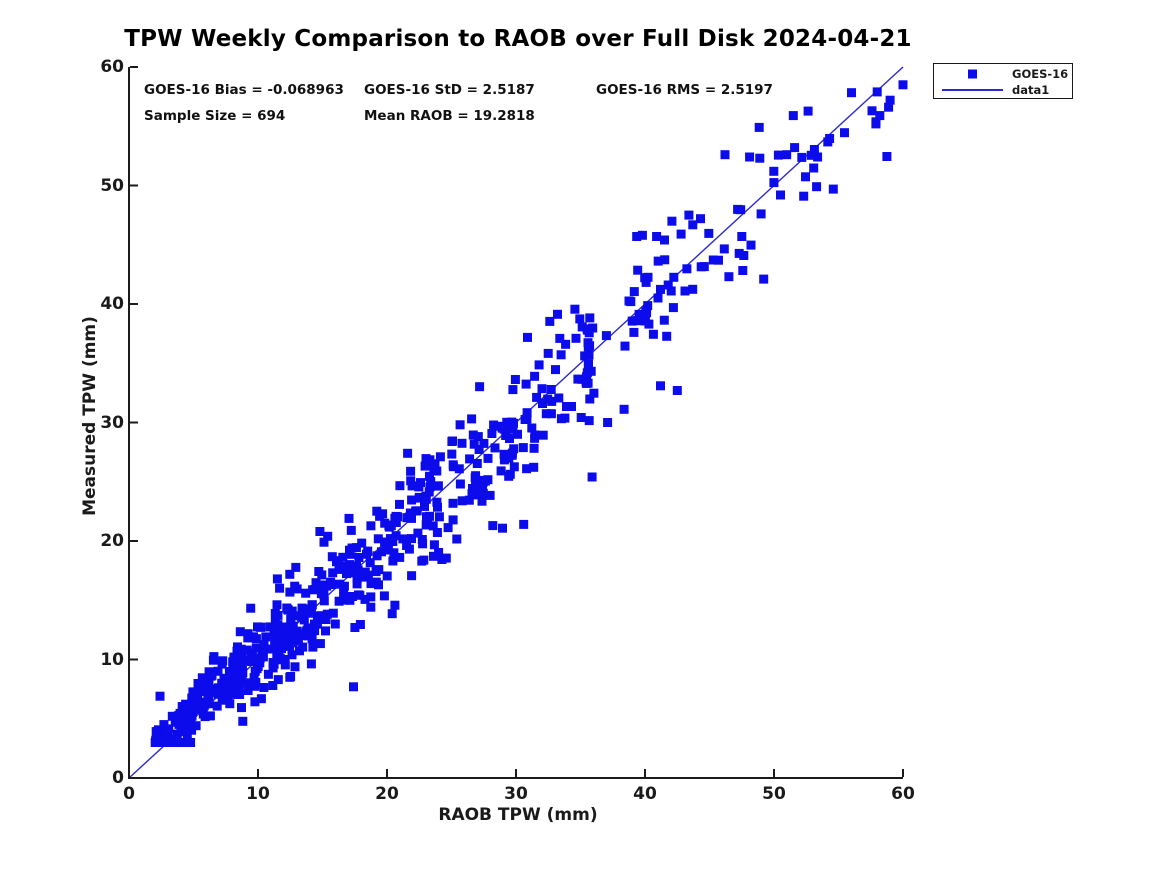 Image resolution: width=1167 pixels, height=875 pixels. What do you see at coordinates (90, 416) in the screenshot?
I see `y-axis-label: Measured TPW (mm)` at bounding box center [90, 416].